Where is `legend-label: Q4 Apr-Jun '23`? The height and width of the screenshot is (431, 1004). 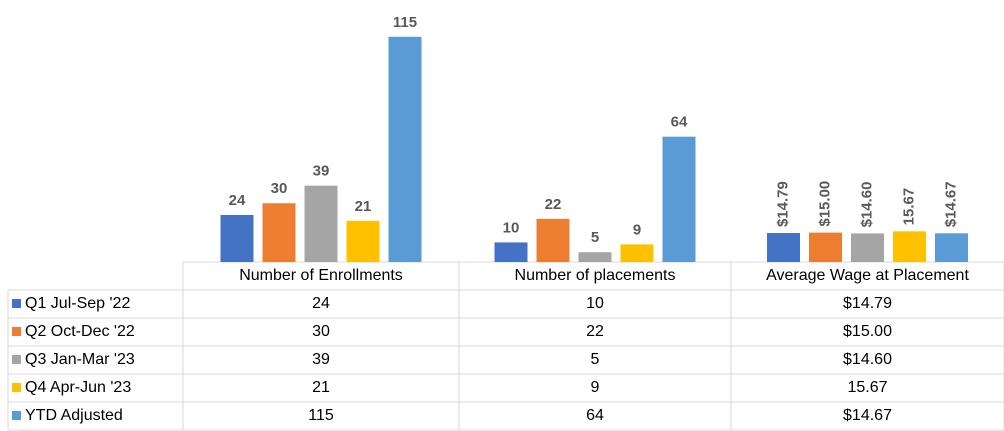 legend-label: Q4 Apr-Jun '23 is located at coordinates (78, 387).